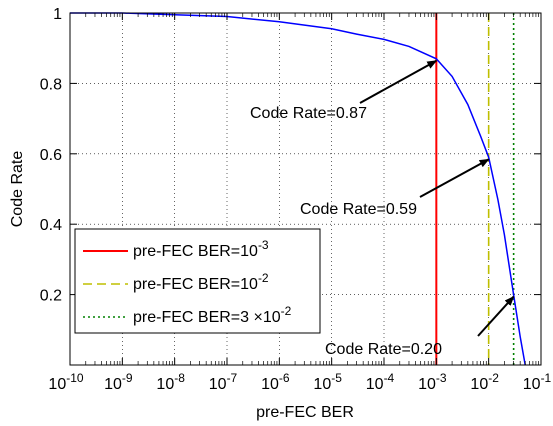 The width and height of the screenshot is (553, 426). What do you see at coordinates (51, 84) in the screenshot?
I see `y-tick-label: 0.8` at bounding box center [51, 84].